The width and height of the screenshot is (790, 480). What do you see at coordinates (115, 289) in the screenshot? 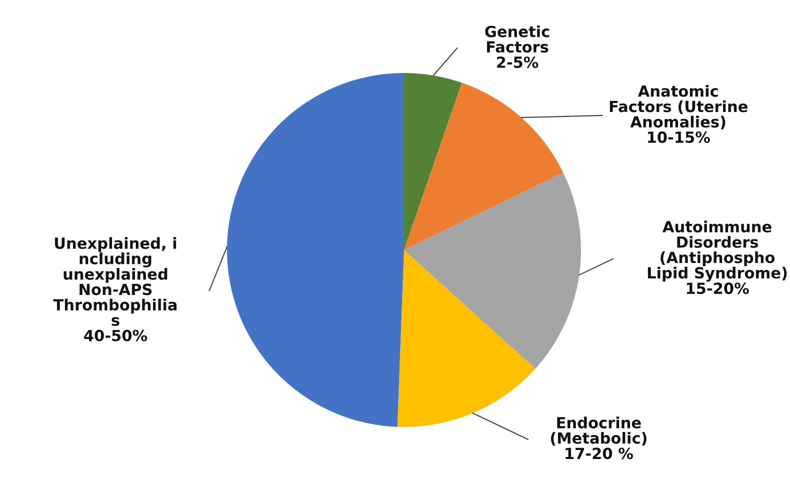
I see `slice-label: Unexplained, i ncluding unexplained Non-APS Thrombophilia s 40-50%` at bounding box center [115, 289].